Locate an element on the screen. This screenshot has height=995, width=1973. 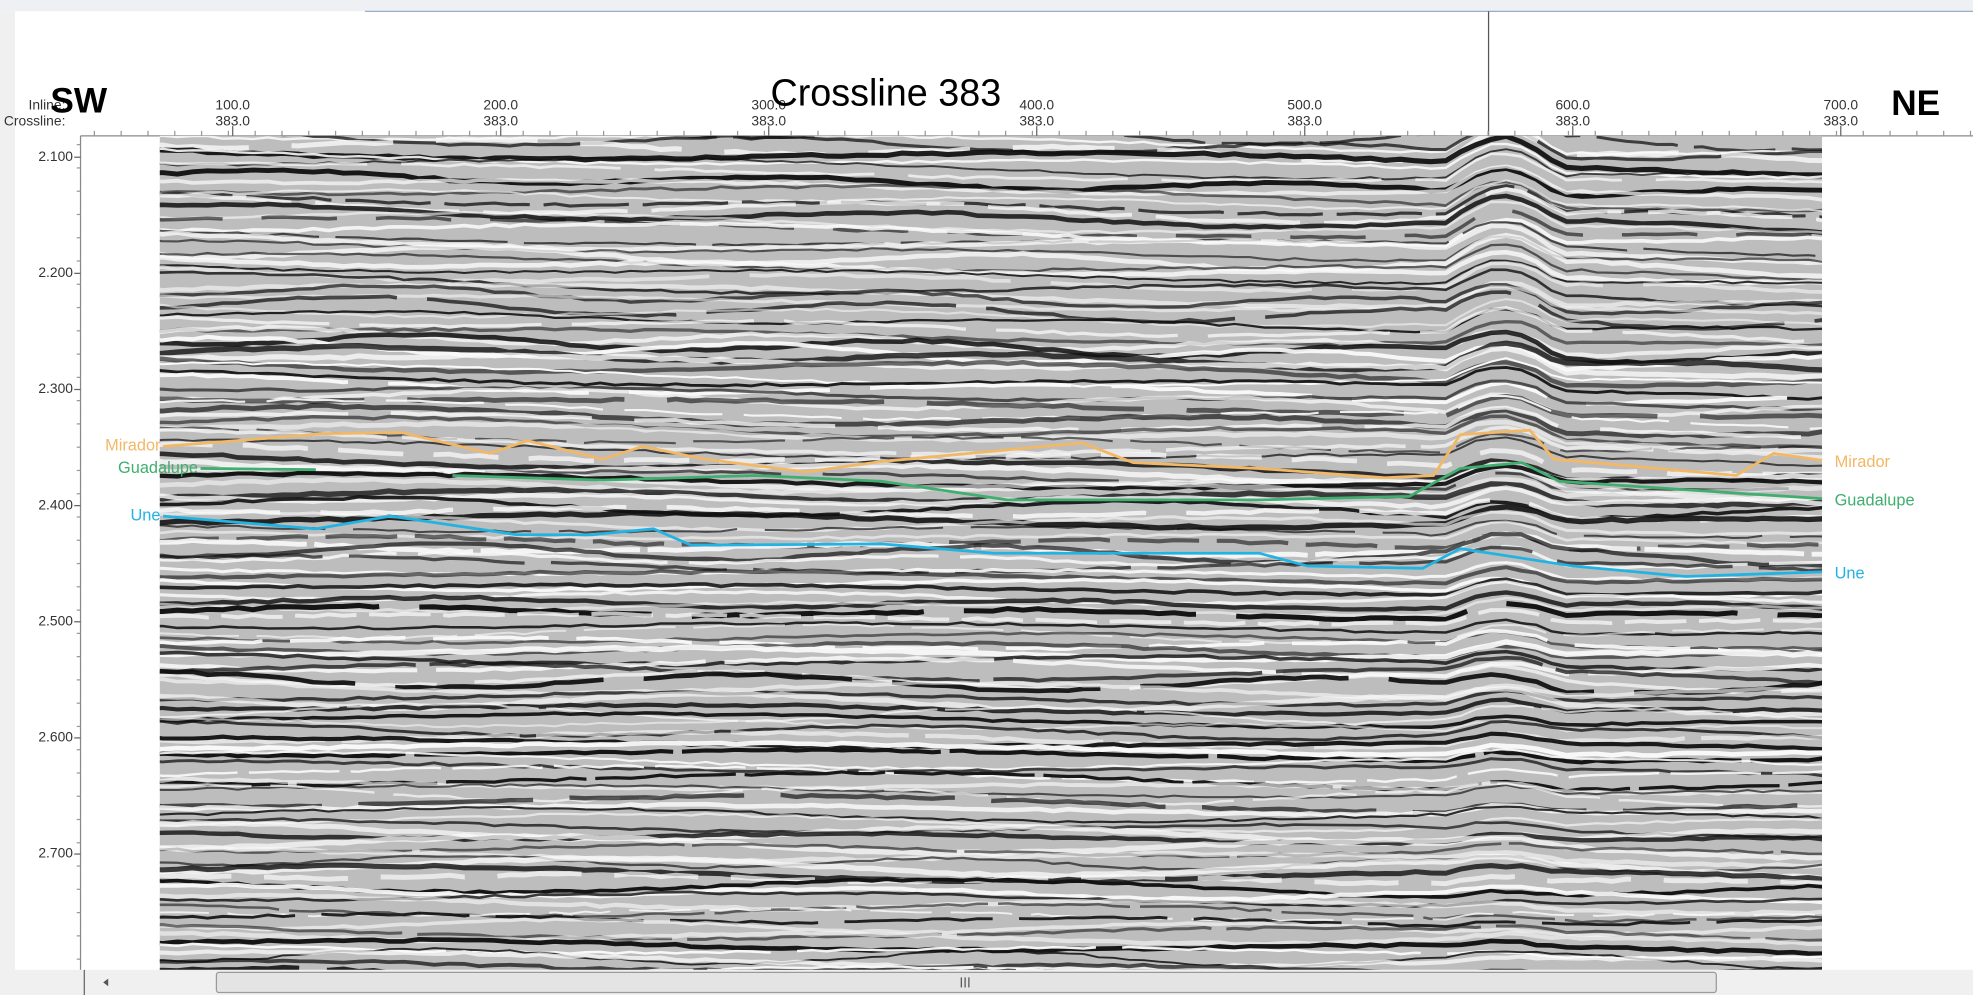
horizon-label-left: Mirador is located at coordinates (133, 446).